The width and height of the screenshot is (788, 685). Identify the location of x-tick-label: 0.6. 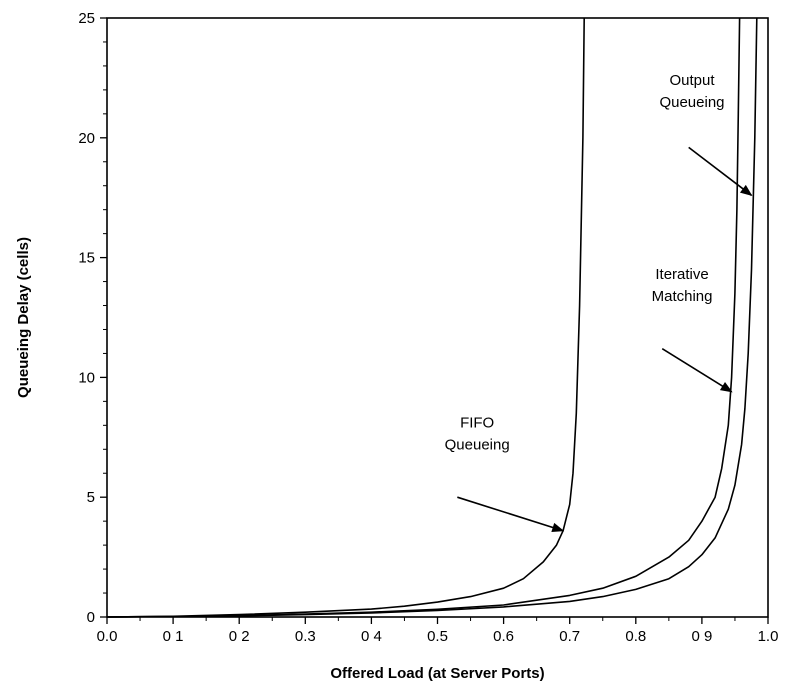
(503, 636).